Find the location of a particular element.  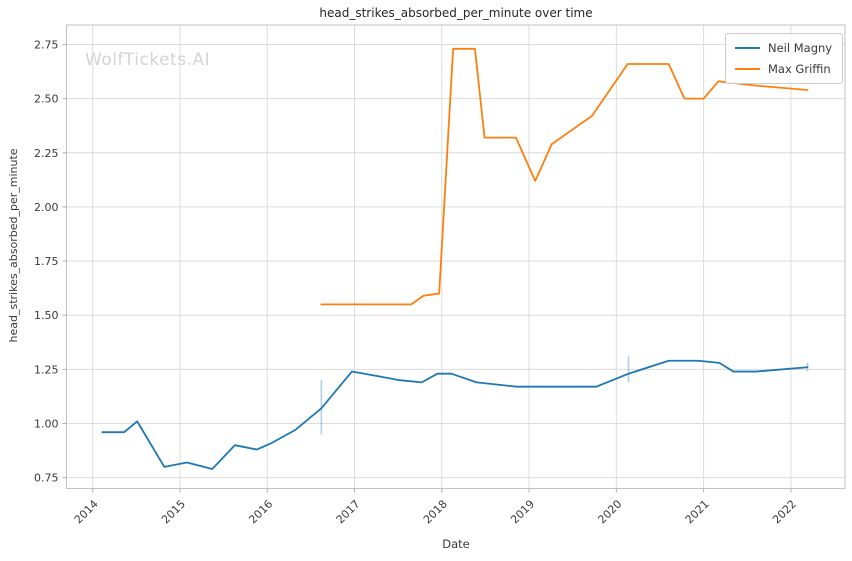

legend-label: Neil Magny is located at coordinates (800, 48).